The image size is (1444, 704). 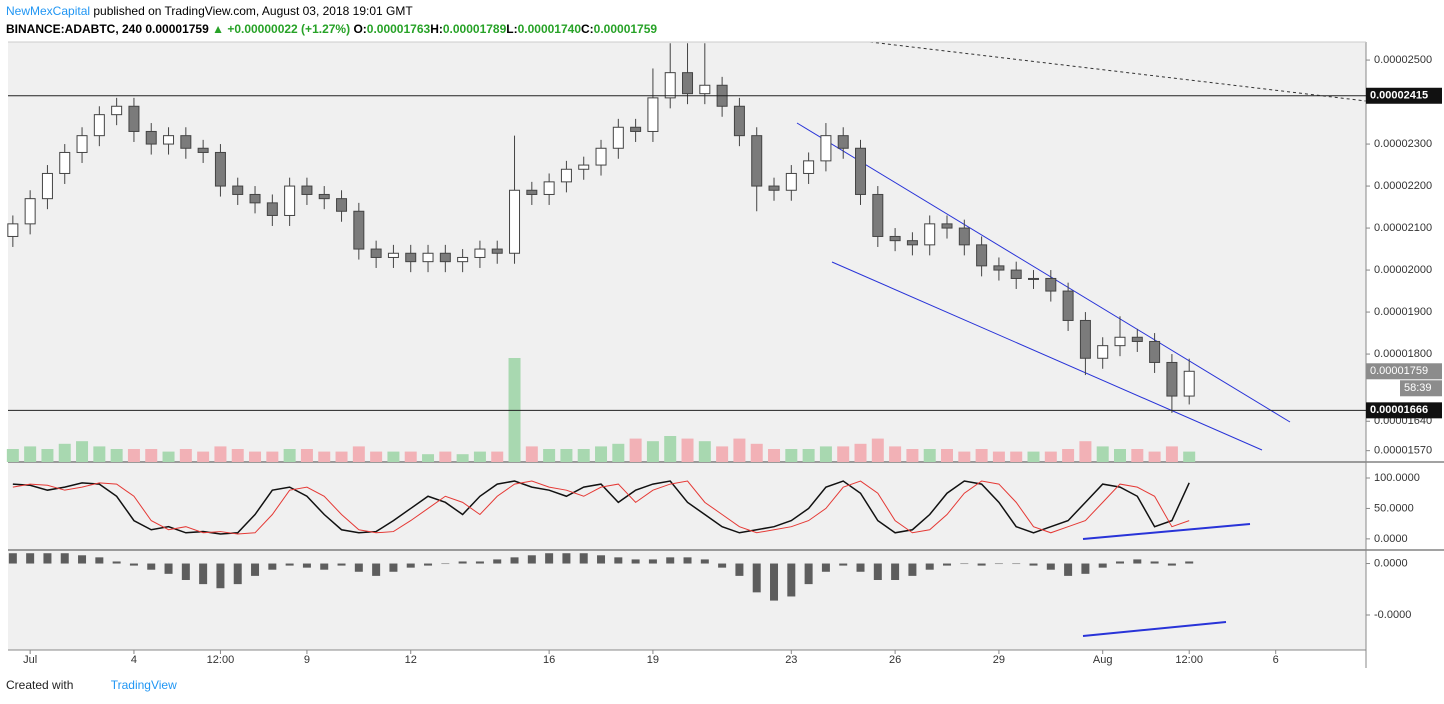 I want to click on x-tick-label: 16, so click(x=549, y=660).